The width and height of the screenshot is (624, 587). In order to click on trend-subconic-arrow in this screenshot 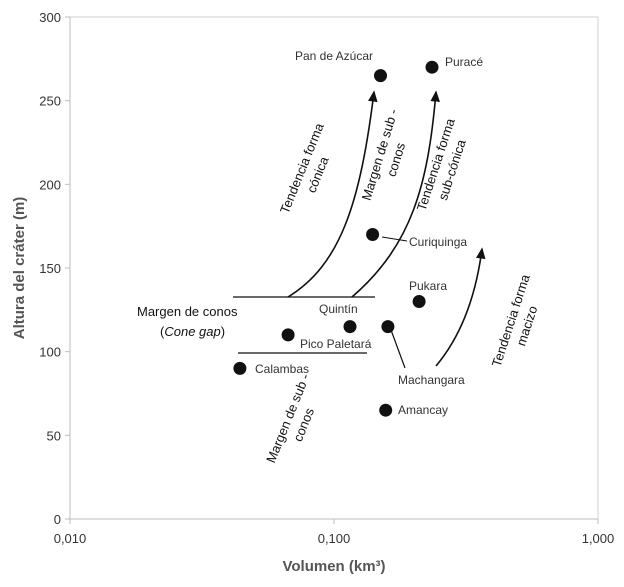, I will do `click(395, 194)`.